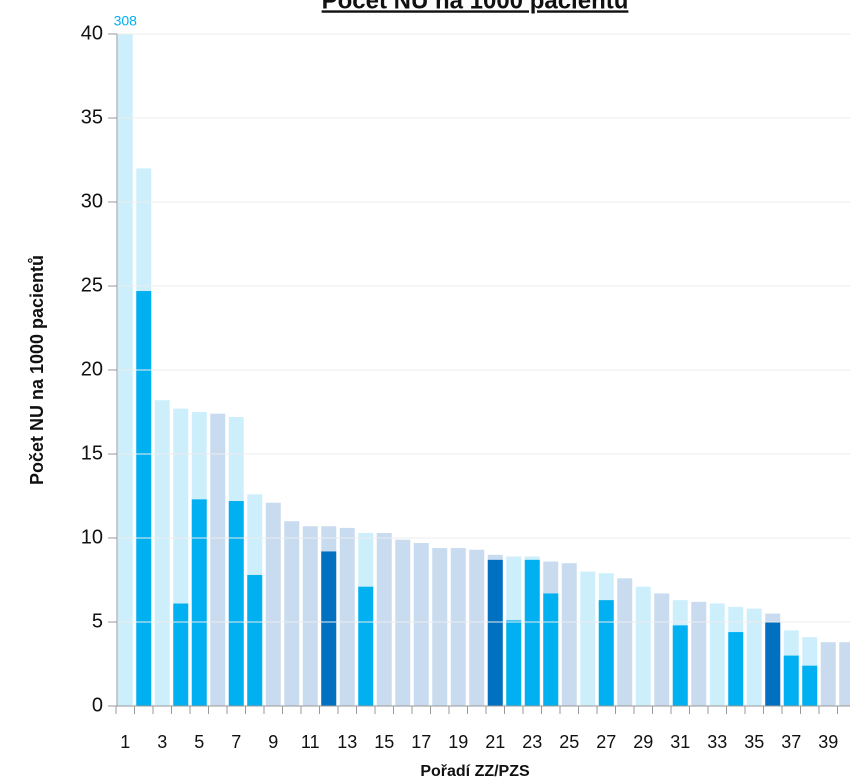 Image resolution: width=850 pixels, height=782 pixels. What do you see at coordinates (92, 285) in the screenshot?
I see `y-tick-label: 25` at bounding box center [92, 285].